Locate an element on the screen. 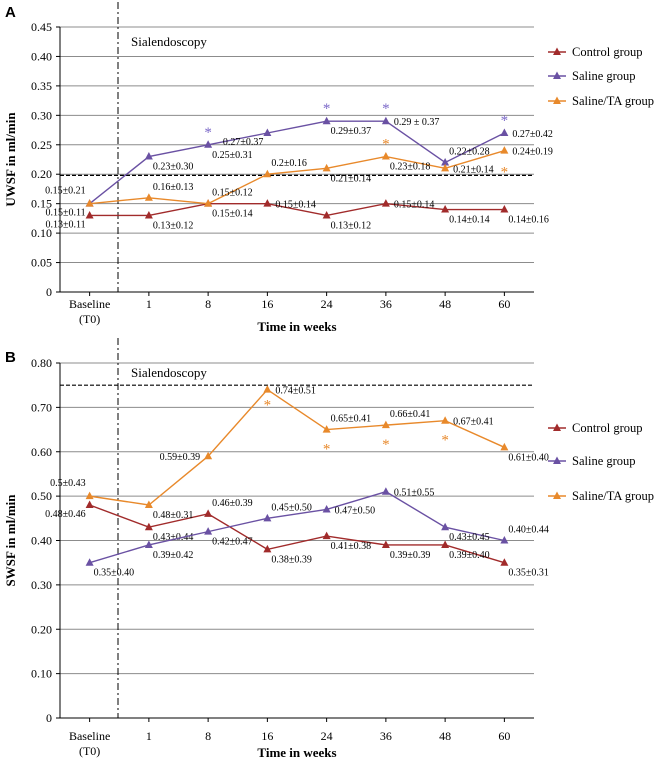 This screenshot has height=762, width=664. data-label-saline: 0.23±0.30 is located at coordinates (173, 167).